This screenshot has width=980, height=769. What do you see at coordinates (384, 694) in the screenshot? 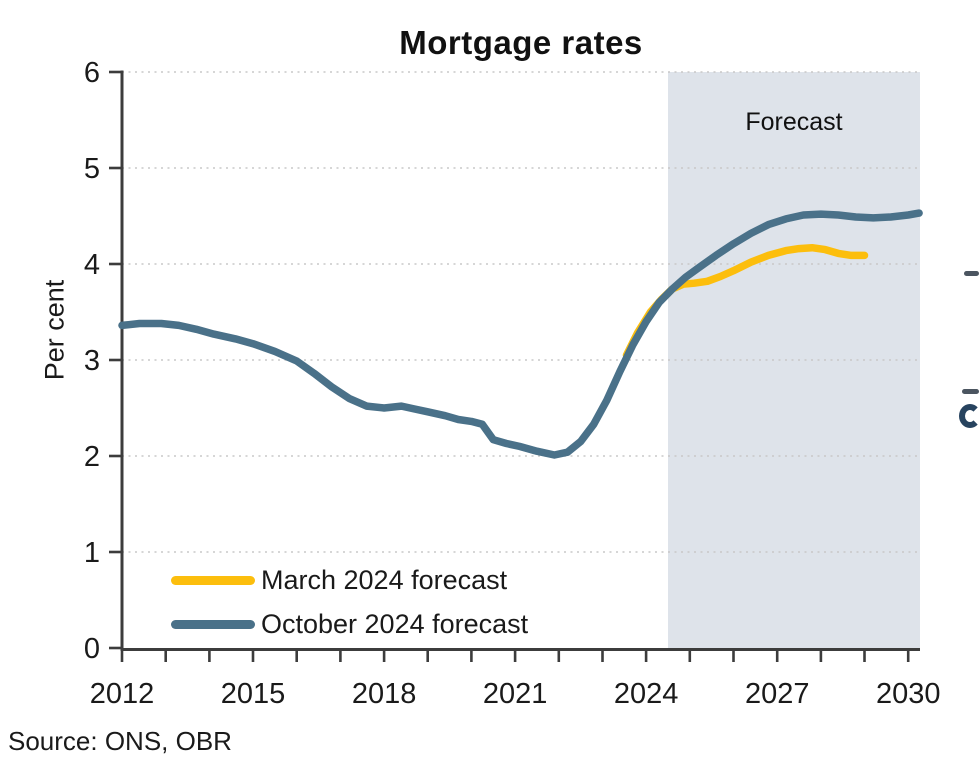
I see `x-tick-label: 2018` at bounding box center [384, 694].